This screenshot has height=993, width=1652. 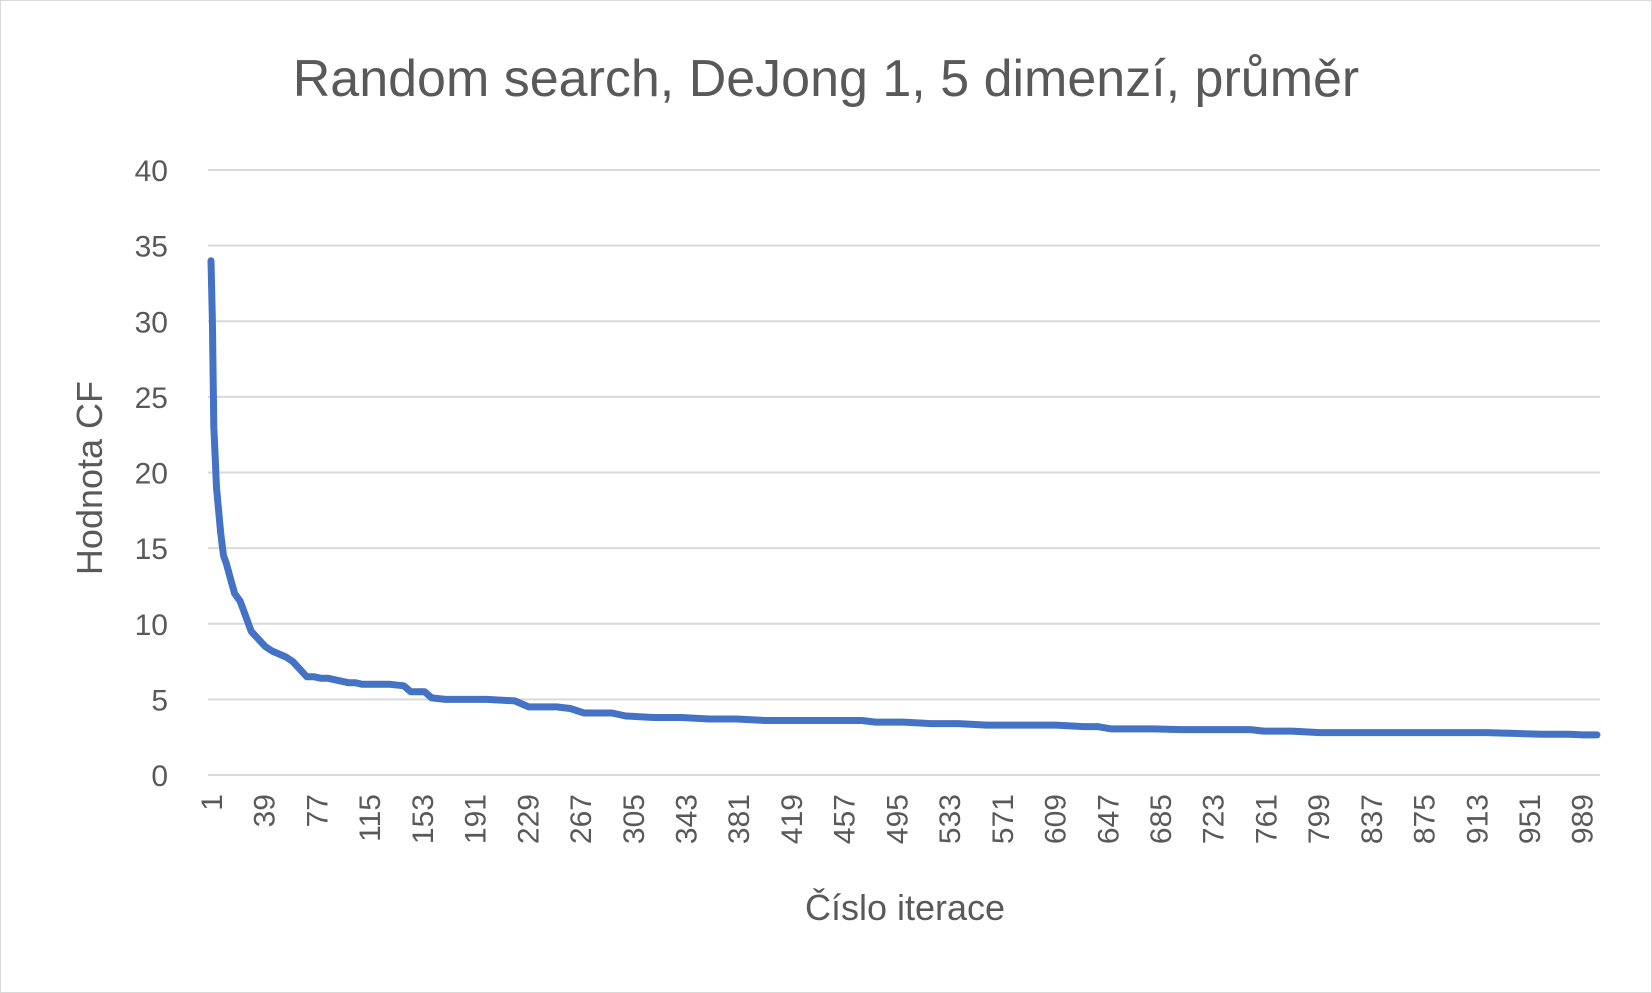 What do you see at coordinates (634, 819) in the screenshot?
I see `x-tick-label: 305` at bounding box center [634, 819].